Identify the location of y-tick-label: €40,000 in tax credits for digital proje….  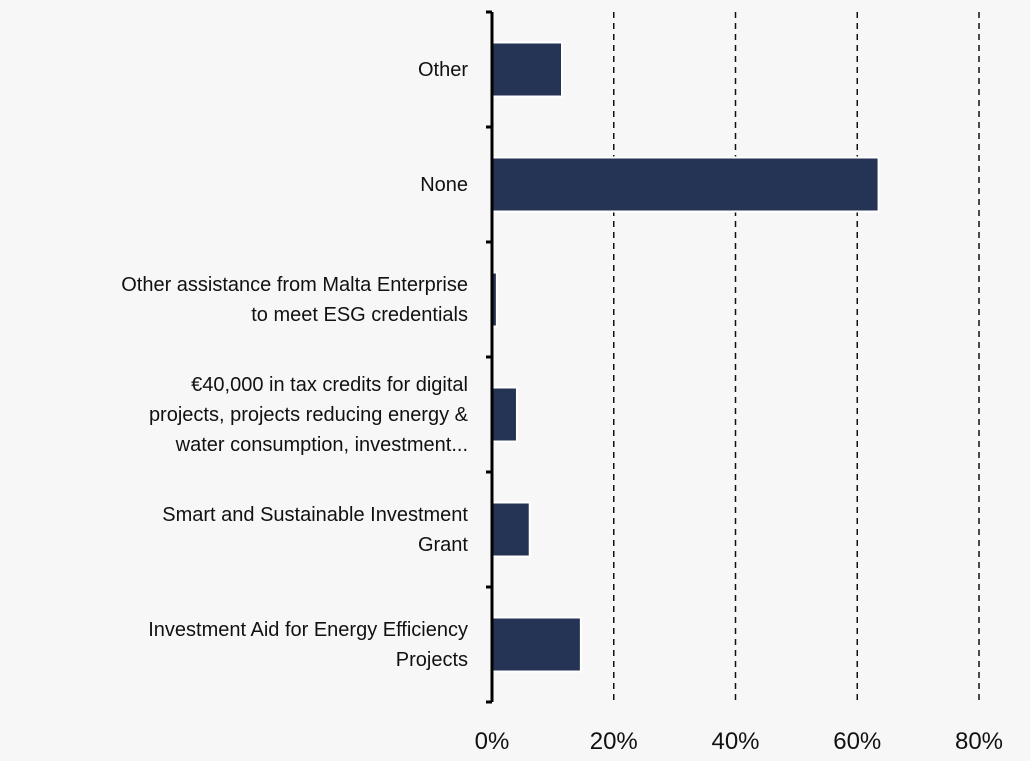
(308, 414).